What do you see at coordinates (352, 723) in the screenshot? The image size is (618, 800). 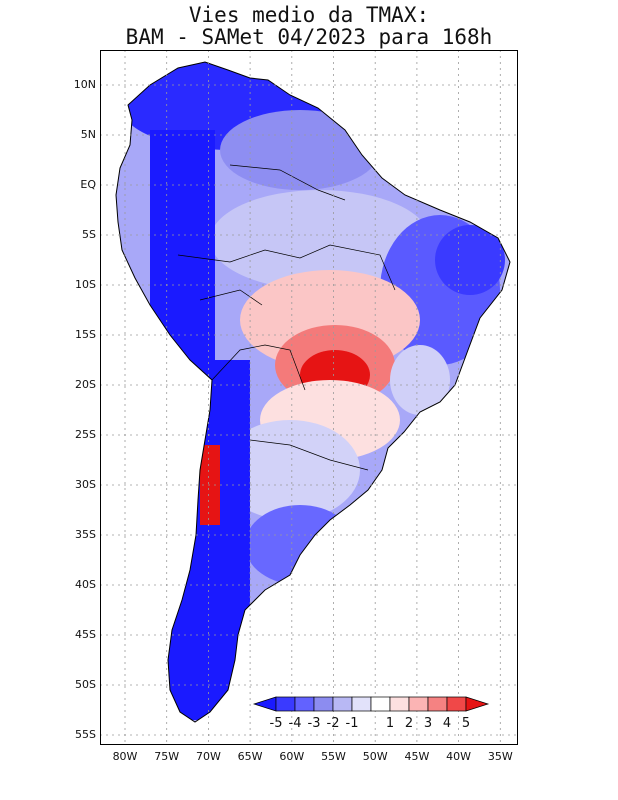 I see `colorbar-label: -1` at bounding box center [352, 723].